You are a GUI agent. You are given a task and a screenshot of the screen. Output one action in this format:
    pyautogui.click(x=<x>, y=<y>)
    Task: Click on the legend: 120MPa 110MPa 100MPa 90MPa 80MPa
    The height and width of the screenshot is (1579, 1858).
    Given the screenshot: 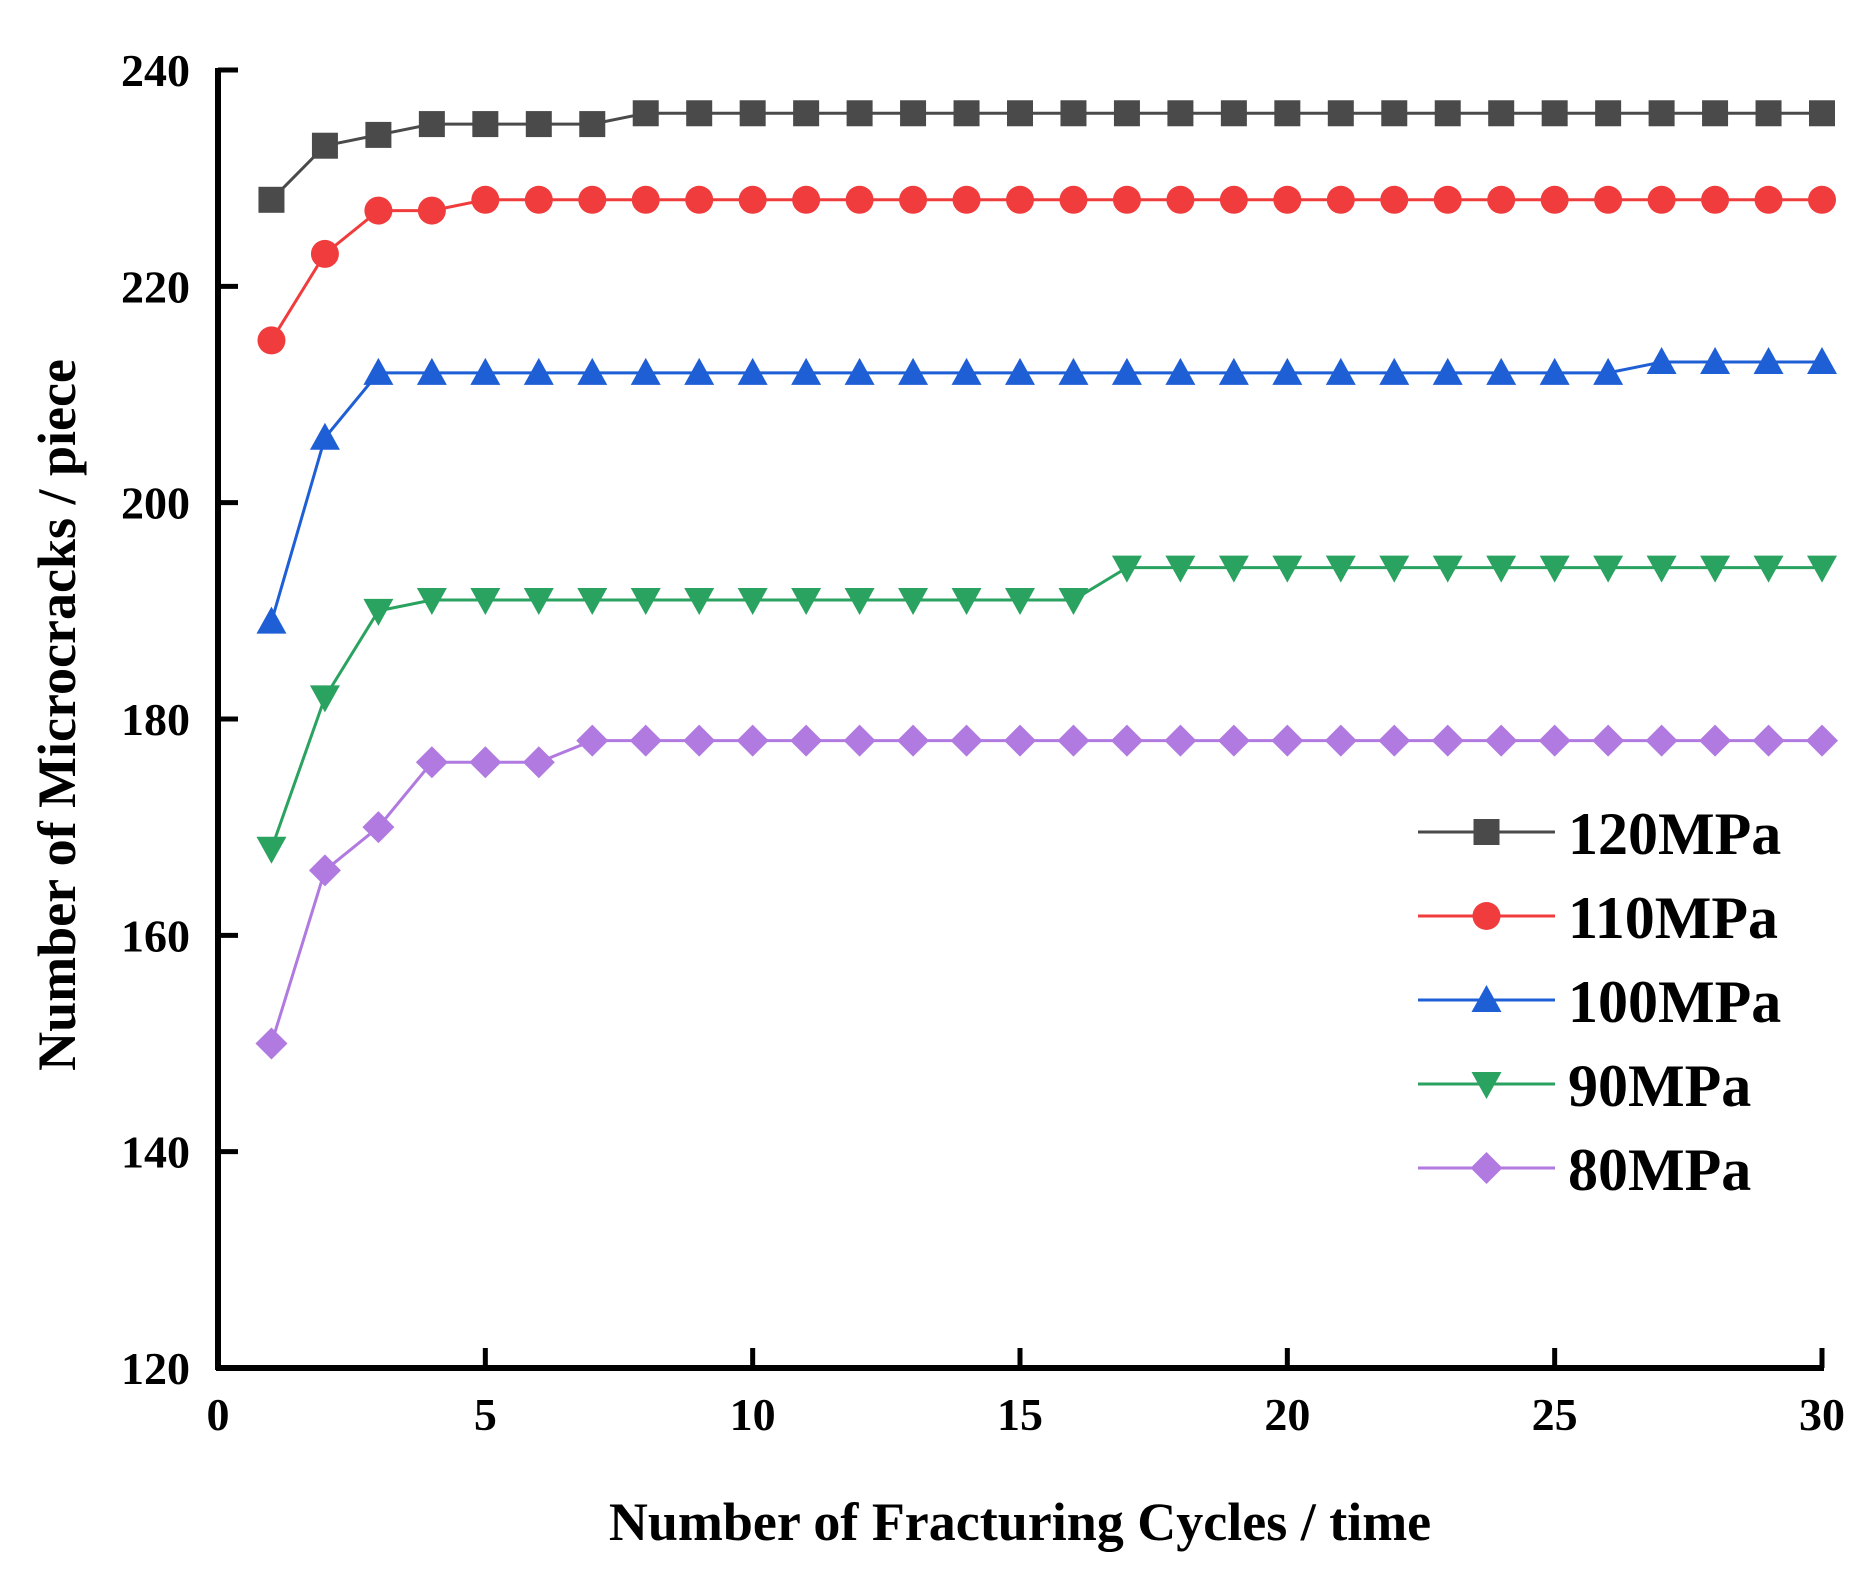 What is the action you would take?
    pyautogui.click(x=1599, y=1002)
    